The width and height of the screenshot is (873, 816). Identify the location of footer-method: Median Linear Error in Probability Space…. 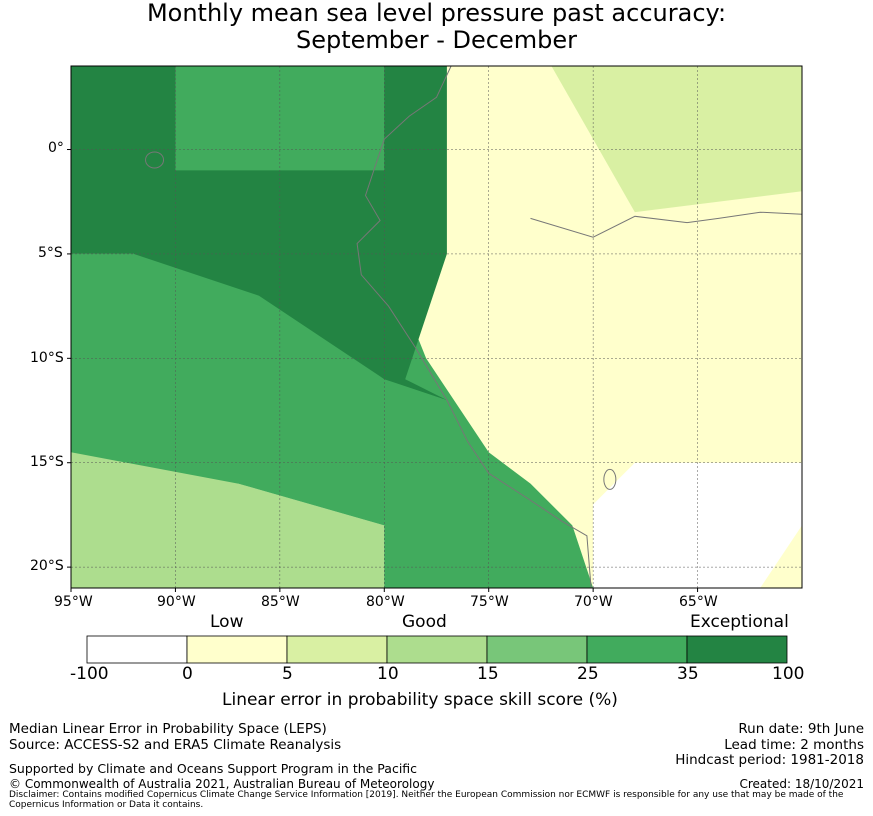
(168, 729).